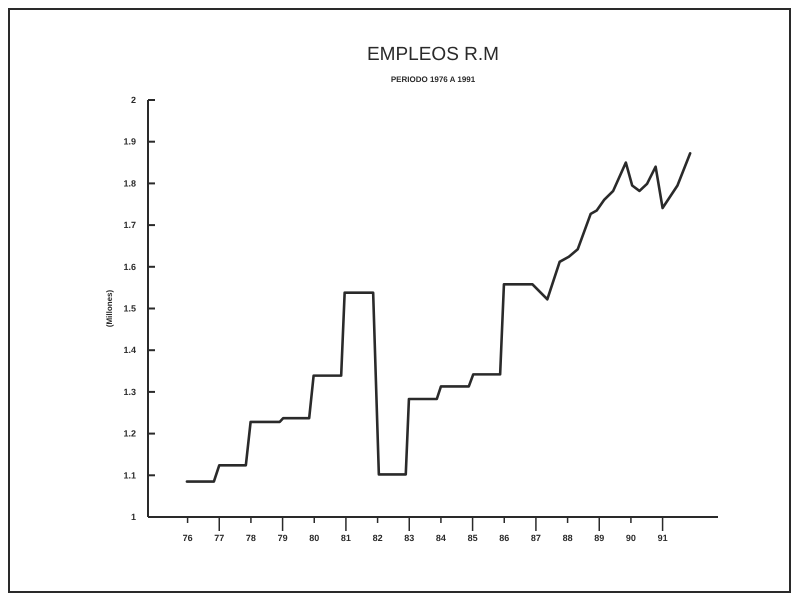 This screenshot has width=799, height=601. Describe the element at coordinates (133, 100) in the screenshot. I see `y-tick-label: 2` at that location.